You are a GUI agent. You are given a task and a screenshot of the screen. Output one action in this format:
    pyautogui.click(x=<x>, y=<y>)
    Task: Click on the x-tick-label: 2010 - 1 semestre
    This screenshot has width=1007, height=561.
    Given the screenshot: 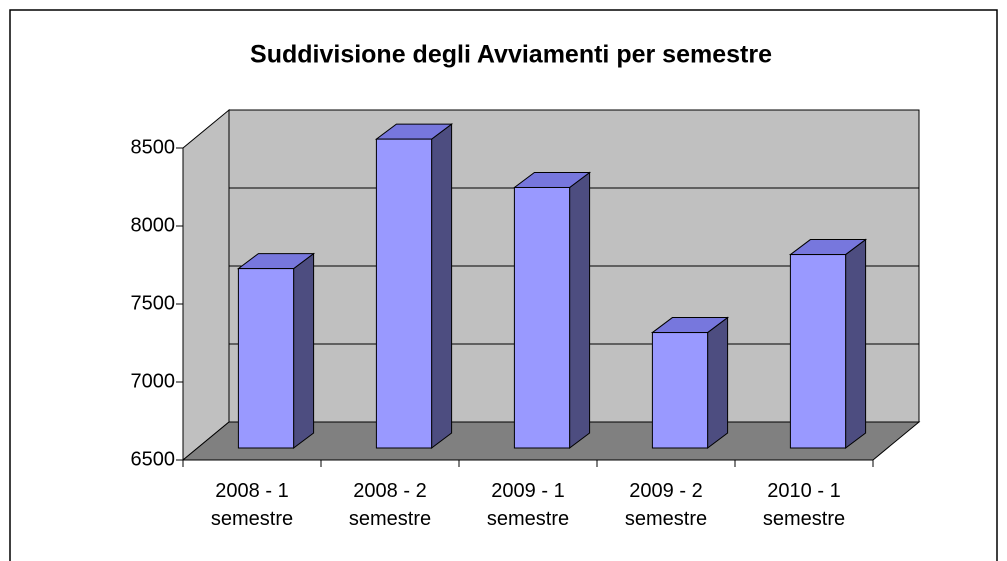 What is the action you would take?
    pyautogui.click(x=804, y=505)
    